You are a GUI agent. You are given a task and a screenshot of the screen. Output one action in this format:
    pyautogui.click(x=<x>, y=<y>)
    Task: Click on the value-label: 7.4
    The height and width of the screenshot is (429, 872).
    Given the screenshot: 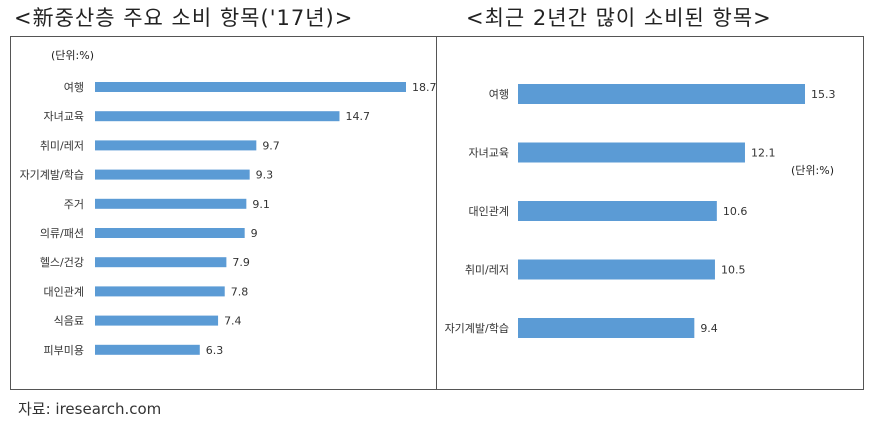 What is the action you would take?
    pyautogui.click(x=233, y=321)
    